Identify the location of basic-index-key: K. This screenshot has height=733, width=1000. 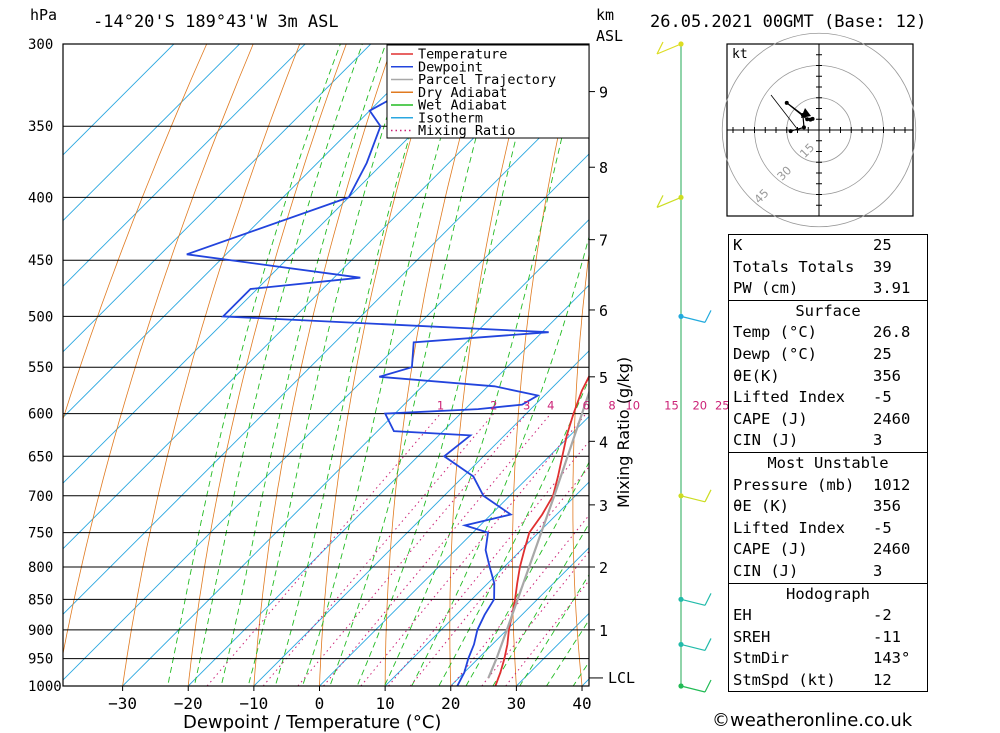
(738, 245).